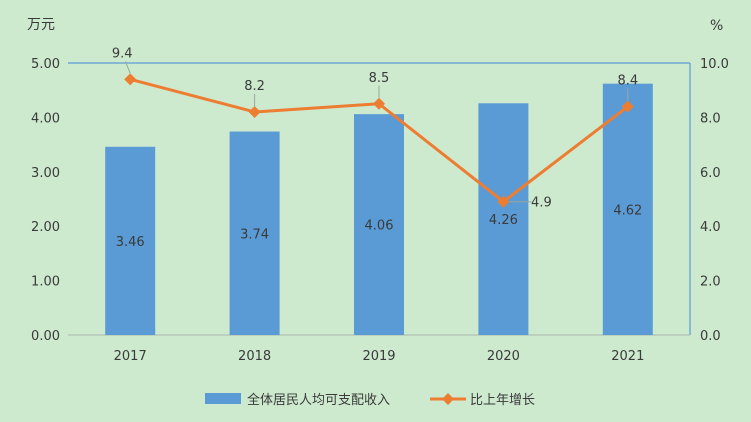 The width and height of the screenshot is (751, 422). What do you see at coordinates (716, 26) in the screenshot?
I see `right-axis-unit: %` at bounding box center [716, 26].